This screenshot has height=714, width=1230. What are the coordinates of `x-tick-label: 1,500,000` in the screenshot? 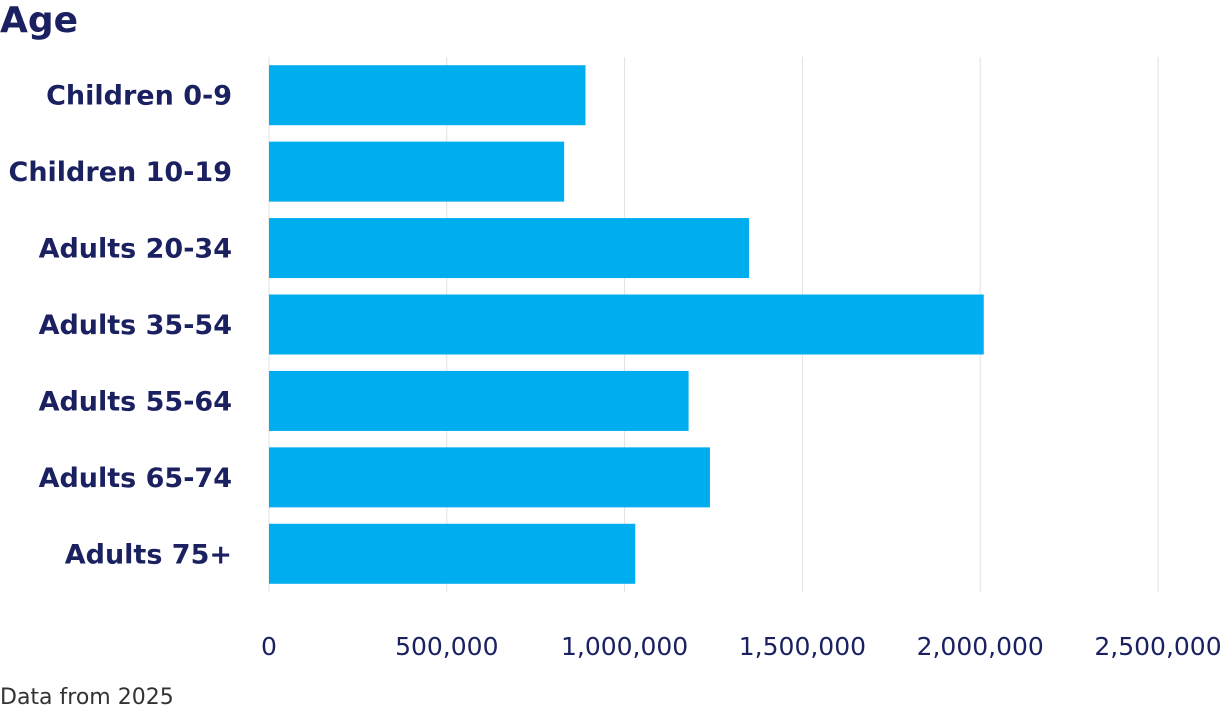 It's located at (802, 646).